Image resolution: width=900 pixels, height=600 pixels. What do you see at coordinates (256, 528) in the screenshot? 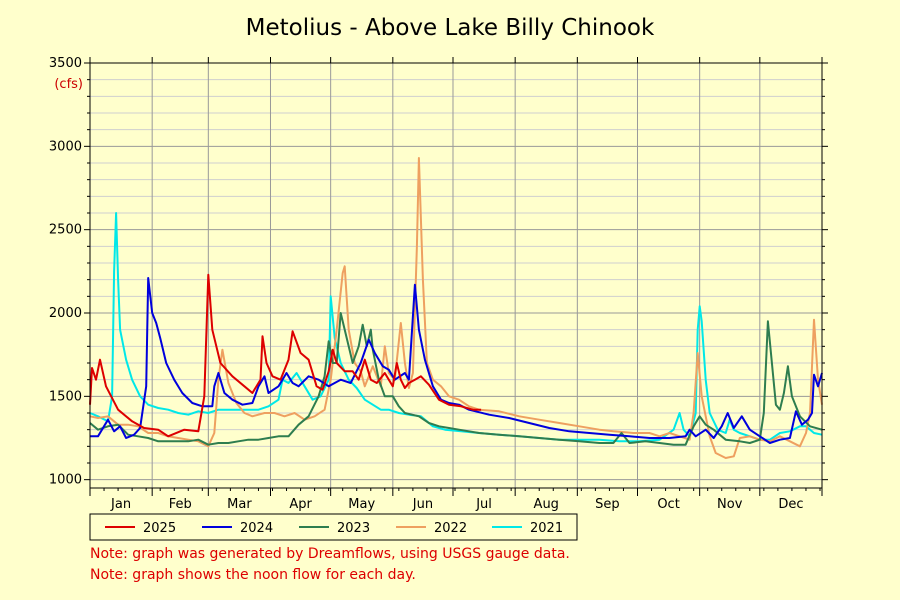
I see `legend-label-2024: 2024` at bounding box center [256, 528].